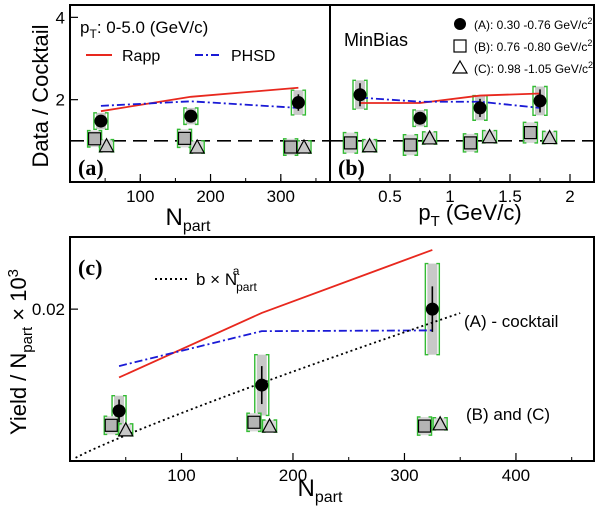  Describe the element at coordinates (91, 167) in the screenshot. I see `panel-a-label: (a)` at that location.